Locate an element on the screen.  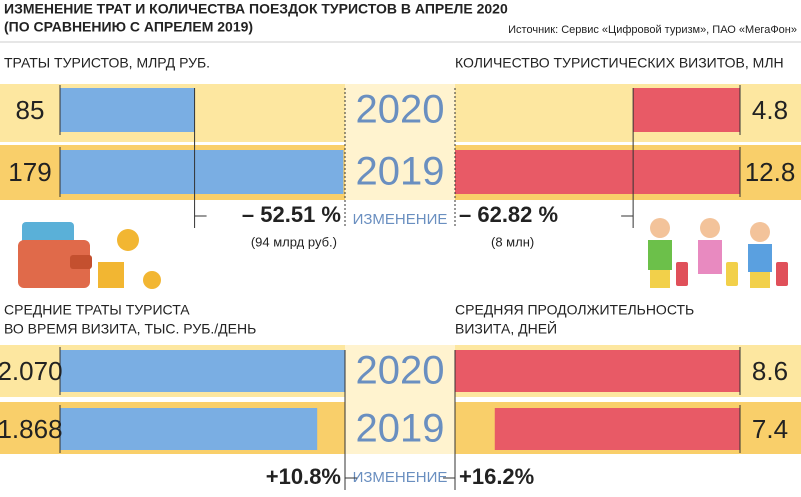
change-note: (94 млрд руб.) is located at coordinates (294, 241).